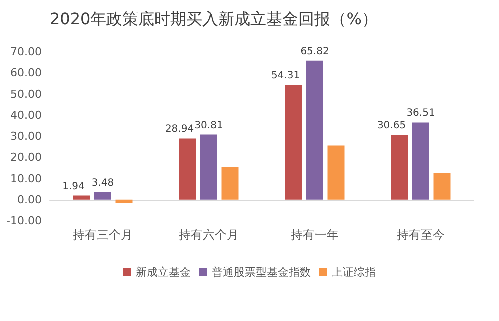  I want to click on legend-label: 普通股票型基金指数, so click(261, 272).